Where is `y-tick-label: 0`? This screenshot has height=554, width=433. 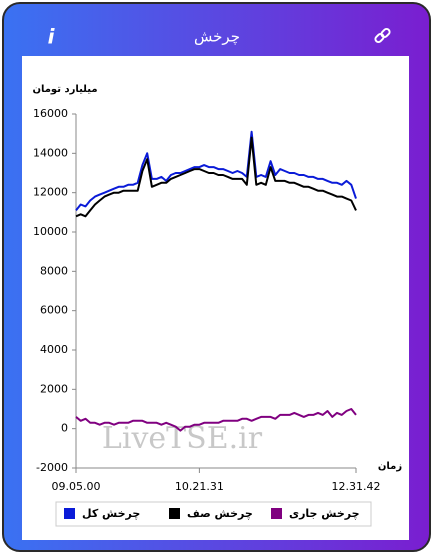
y-tick-label: 0 is located at coordinates (64, 428).